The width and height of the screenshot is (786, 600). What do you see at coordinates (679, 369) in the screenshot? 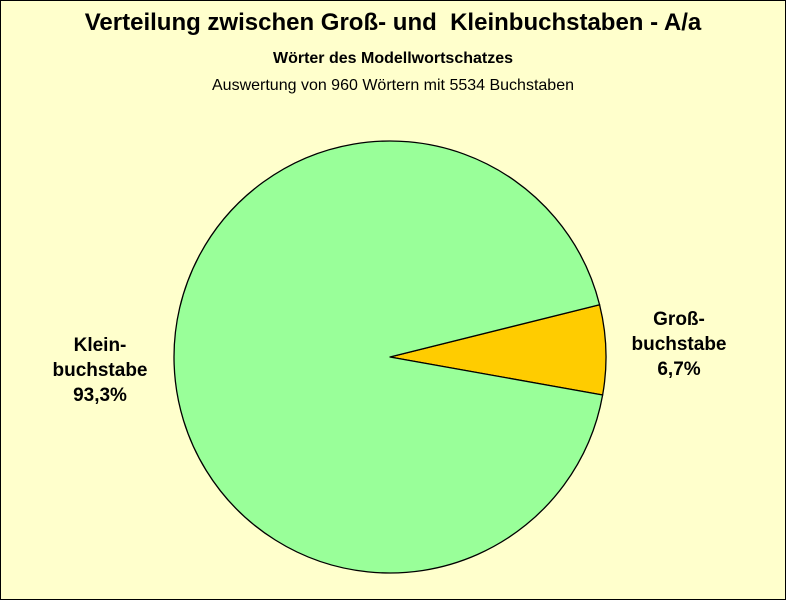
I see `slice-value-gross: 6,7%` at bounding box center [679, 369].